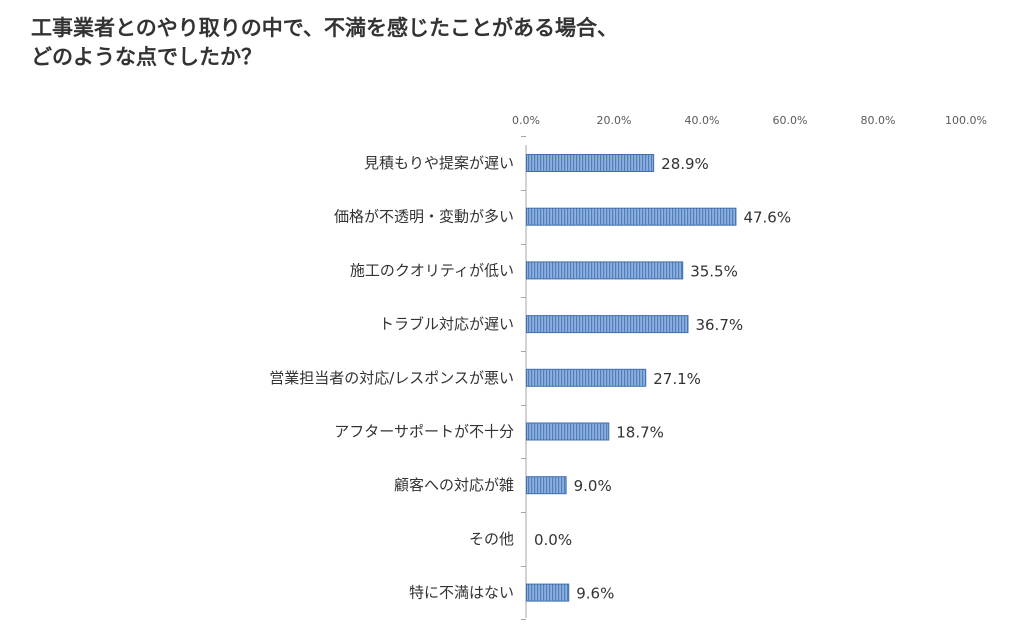 Image resolution: width=1024 pixels, height=638 pixels. Describe the element at coordinates (424, 217) in the screenshot. I see `category-label: 価格が不透明・変動が多い` at that location.